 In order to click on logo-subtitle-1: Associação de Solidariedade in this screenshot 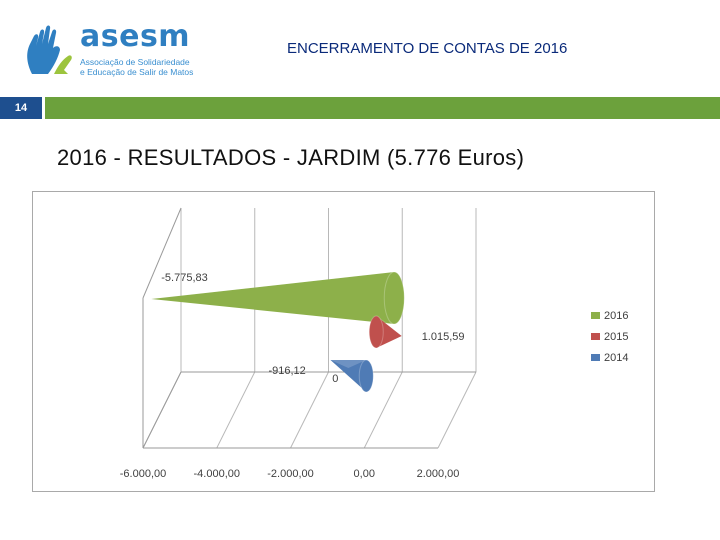, I will do `click(135, 62)`.